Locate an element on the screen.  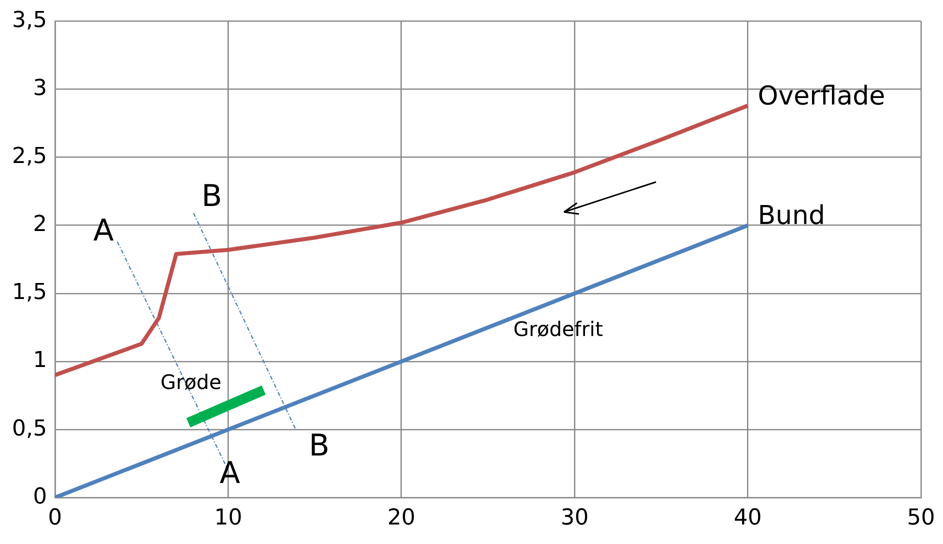
x-tick-label: 40 is located at coordinates (748, 518).